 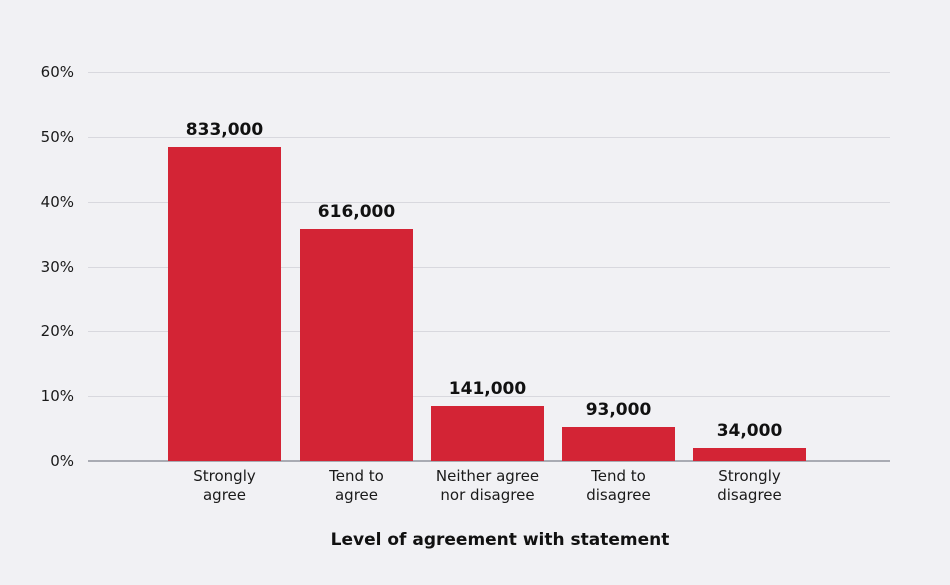 What do you see at coordinates (356, 211) in the screenshot?
I see `bar-value-label: 616,000` at bounding box center [356, 211].